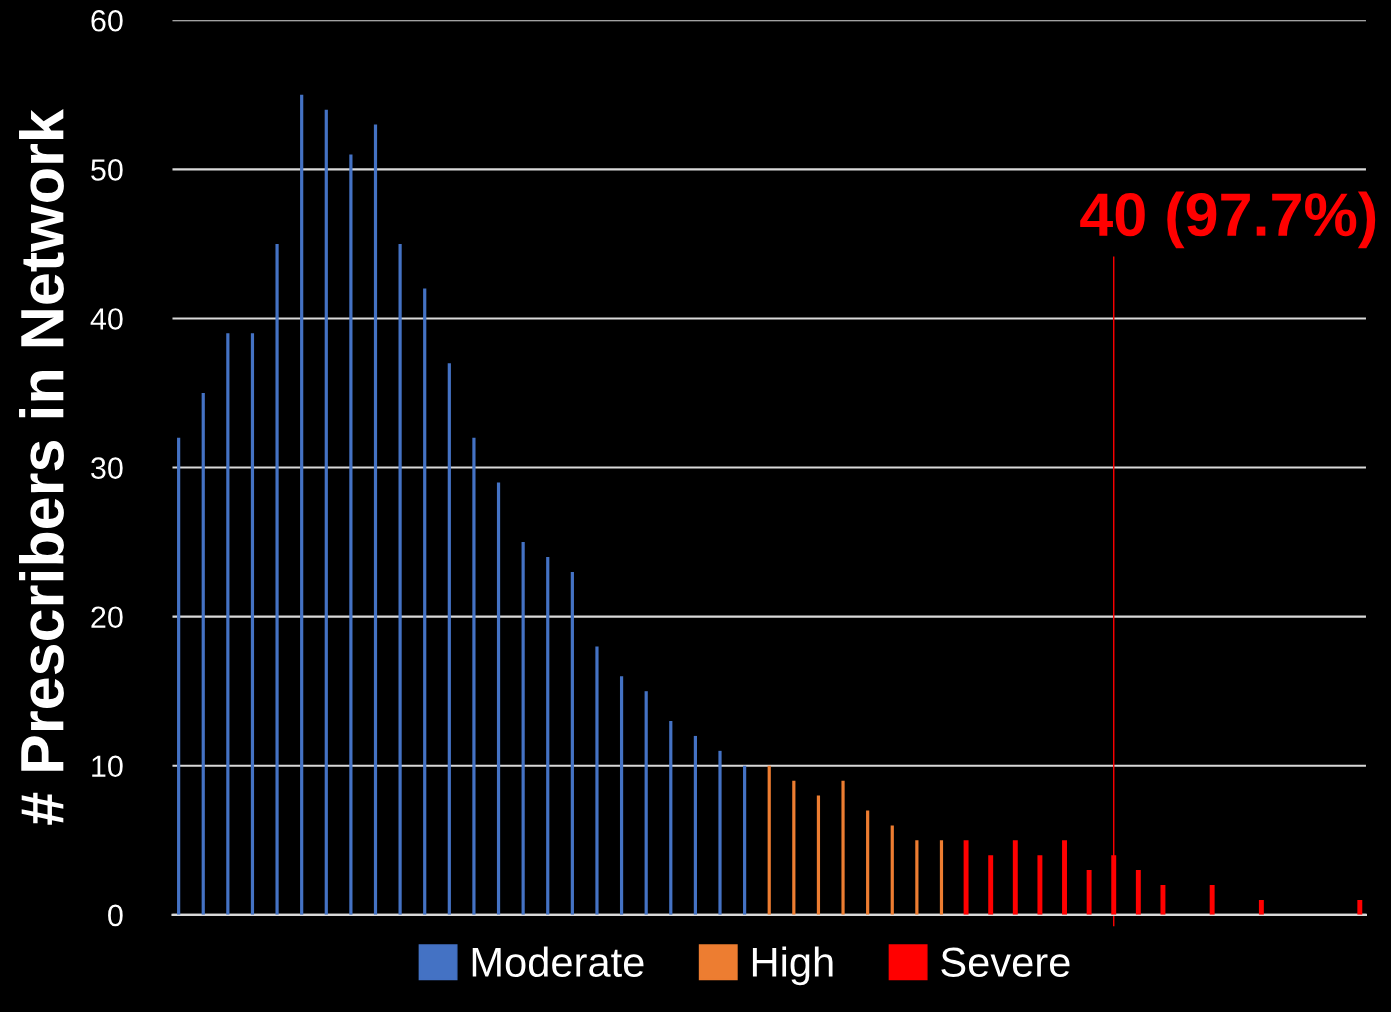 Image resolution: width=1391 pixels, height=1012 pixels. What do you see at coordinates (107, 617) in the screenshot?
I see `y-tick-label: 20` at bounding box center [107, 617].